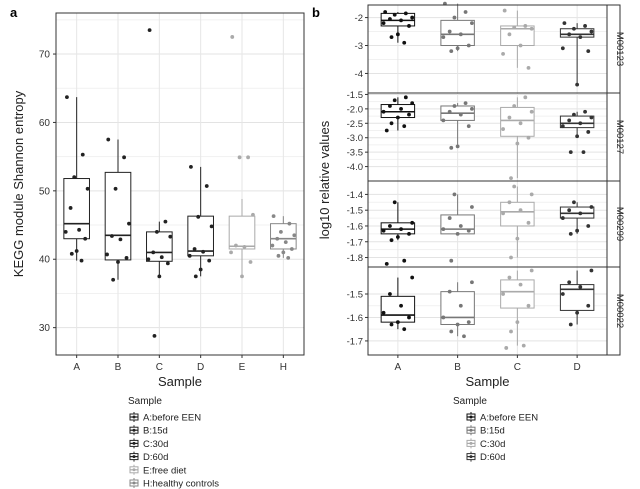  Describe the element at coordinates (283, 237) in the screenshot. I see `panel-a-box-group-H` at that location.